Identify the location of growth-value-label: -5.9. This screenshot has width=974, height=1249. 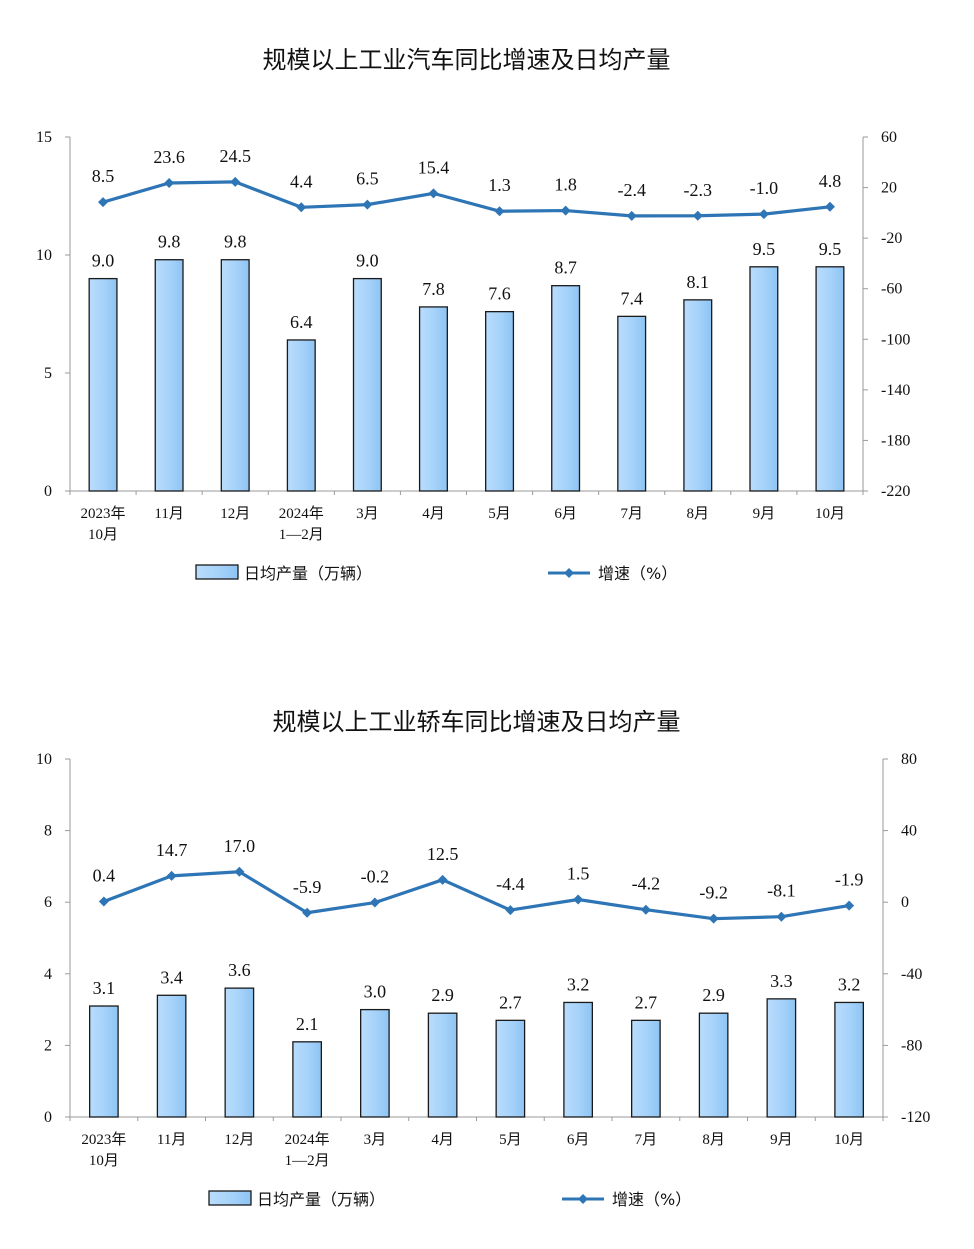
(307, 887).